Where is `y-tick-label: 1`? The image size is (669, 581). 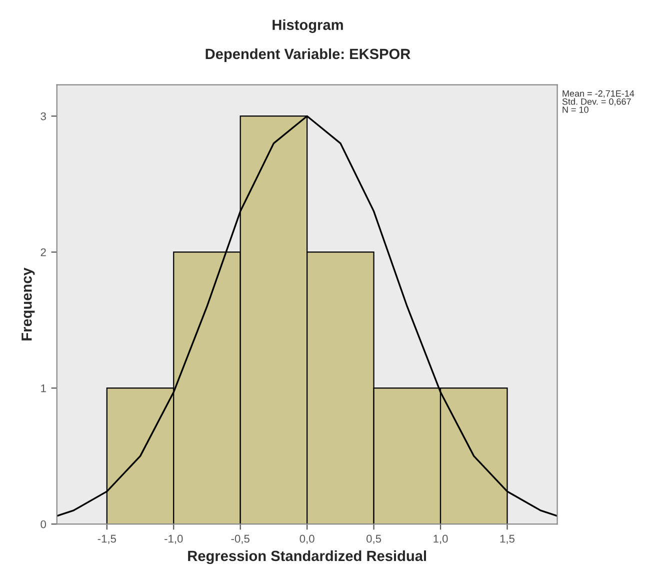
y-tick-label: 1 is located at coordinates (43, 388).